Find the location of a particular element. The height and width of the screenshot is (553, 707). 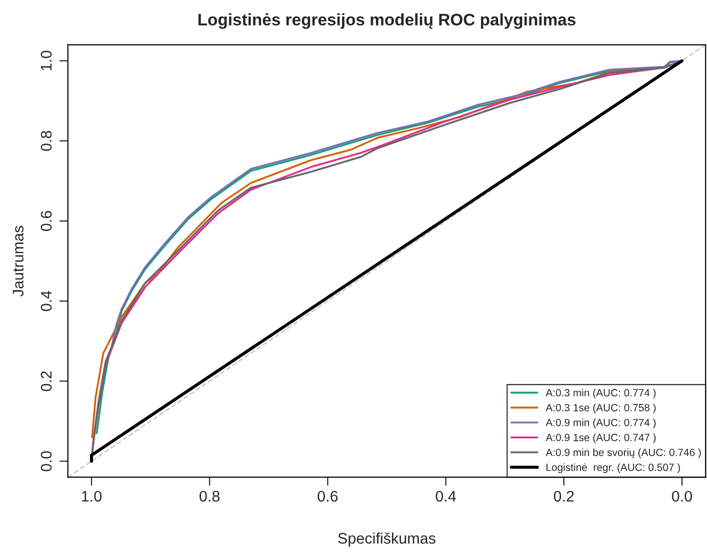

legend-label: Logistinė regr. (AUC: 0.507 ) is located at coordinates (613, 468).